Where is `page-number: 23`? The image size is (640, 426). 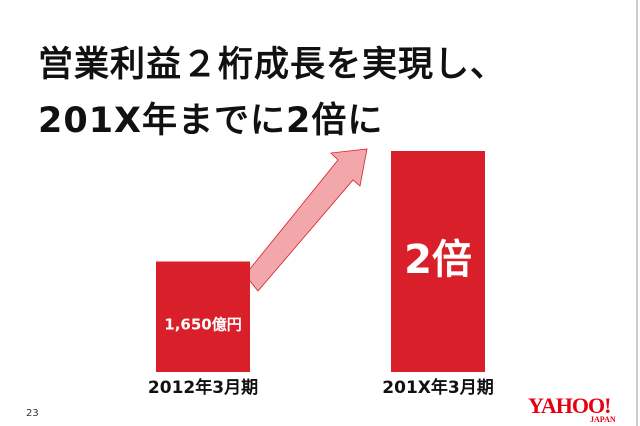
page-number: 23 is located at coordinates (32, 413).